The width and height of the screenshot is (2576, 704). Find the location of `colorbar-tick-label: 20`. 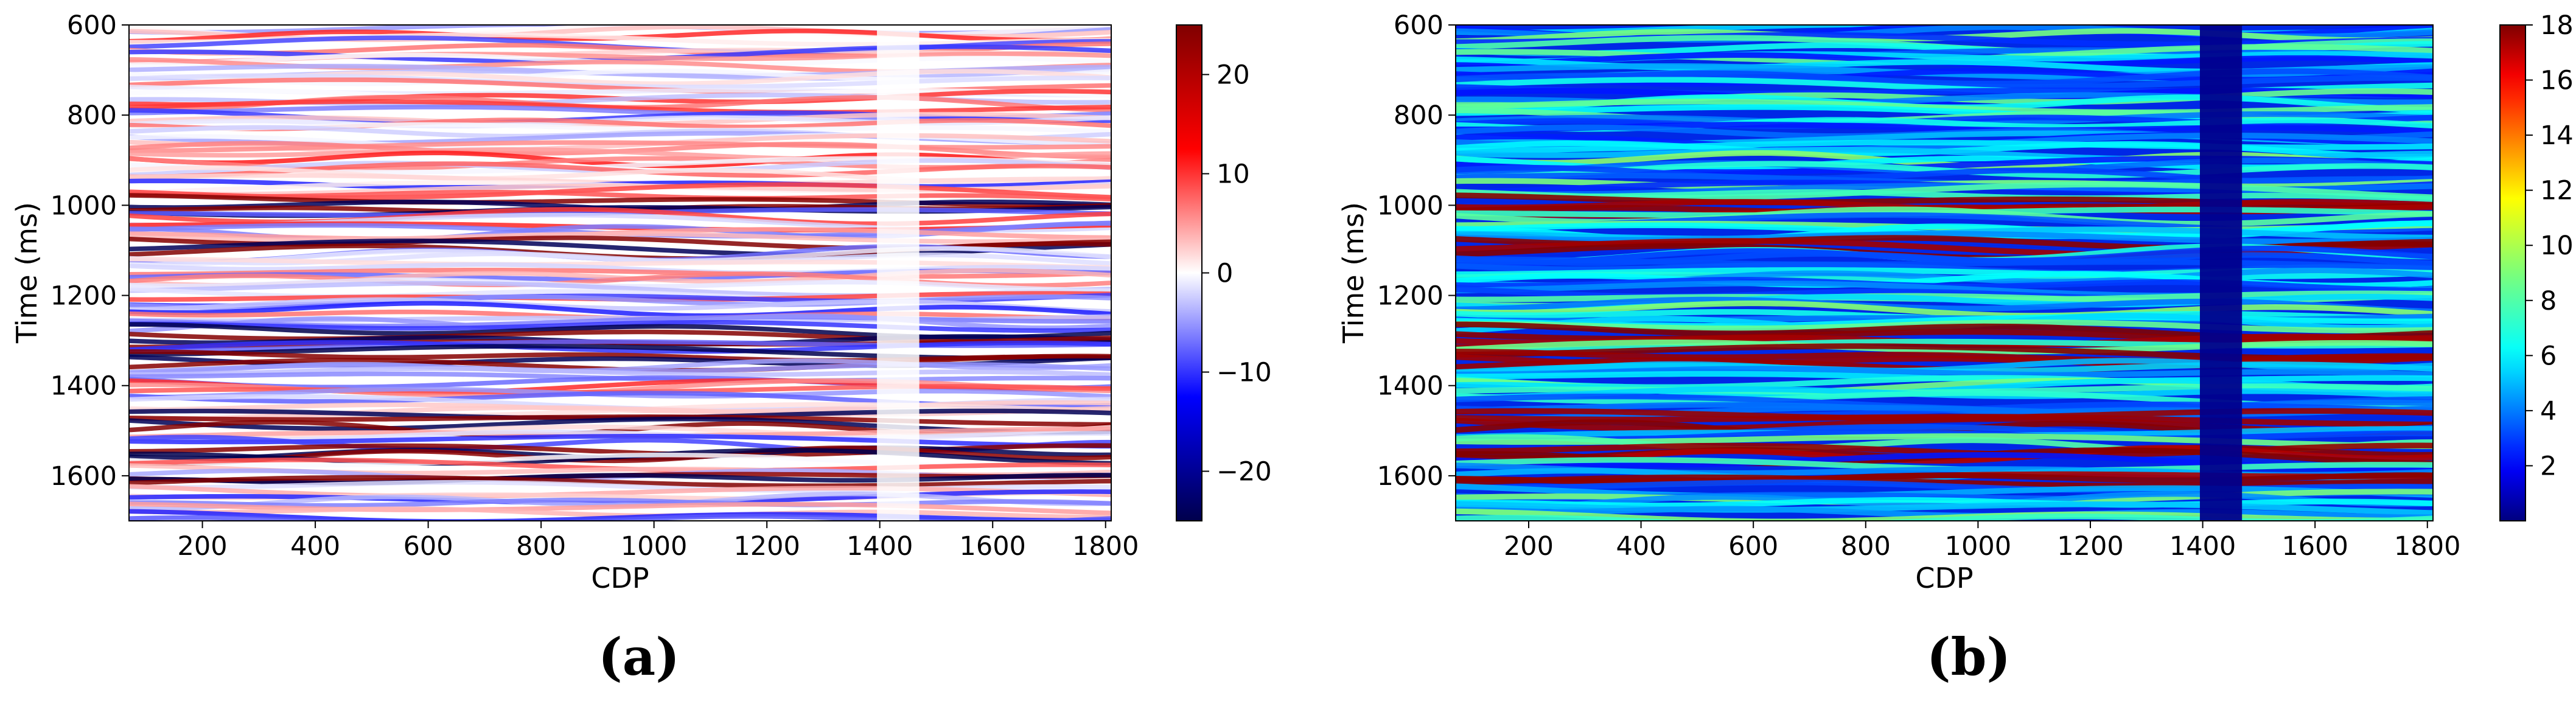

colorbar-tick-label: 20 is located at coordinates (1233, 75).